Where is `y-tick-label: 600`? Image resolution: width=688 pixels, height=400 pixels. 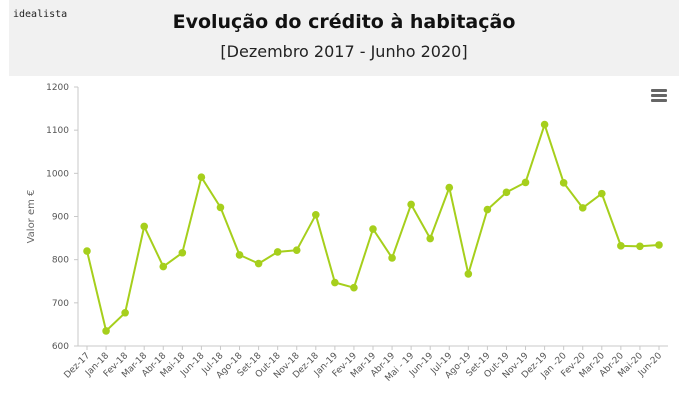 y-tick-label: 600 is located at coordinates (60, 347).